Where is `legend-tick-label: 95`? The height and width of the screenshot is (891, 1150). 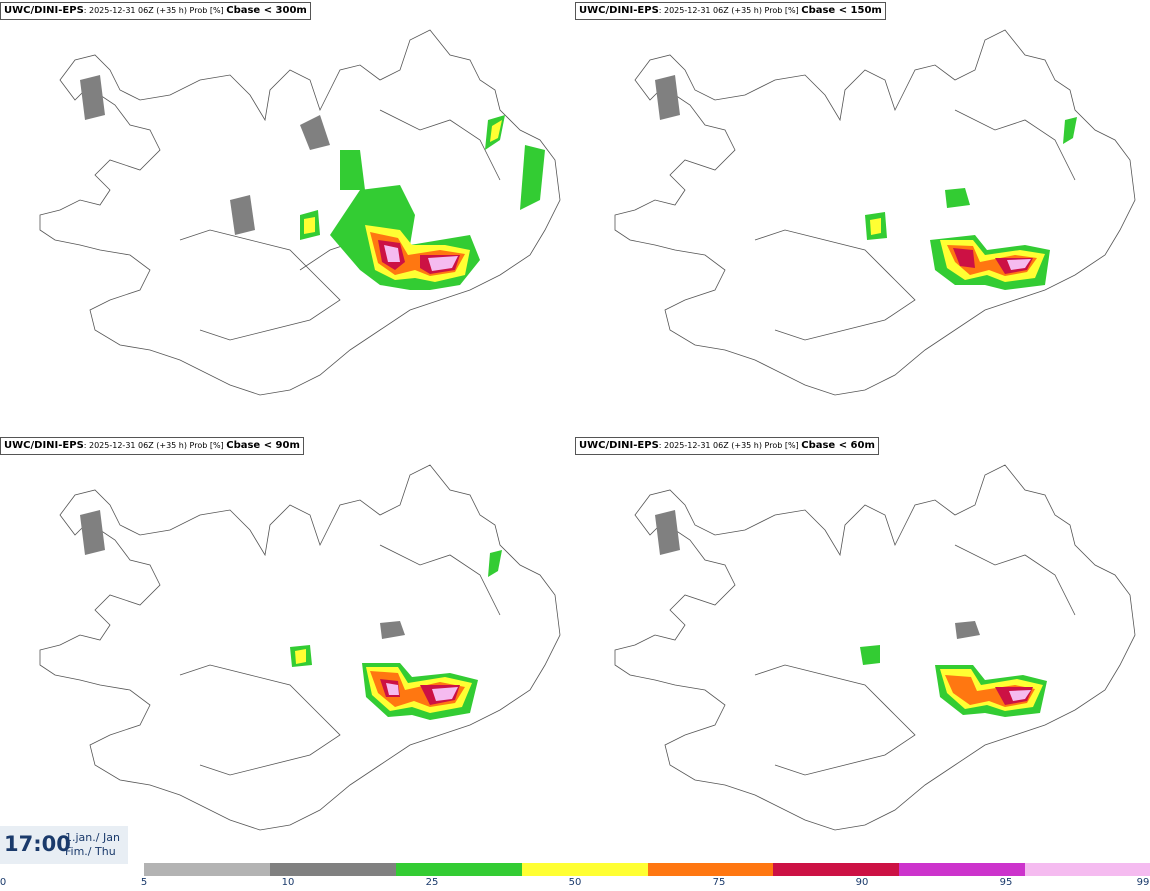
legend-tick-label: 95 is located at coordinates (1006, 882).